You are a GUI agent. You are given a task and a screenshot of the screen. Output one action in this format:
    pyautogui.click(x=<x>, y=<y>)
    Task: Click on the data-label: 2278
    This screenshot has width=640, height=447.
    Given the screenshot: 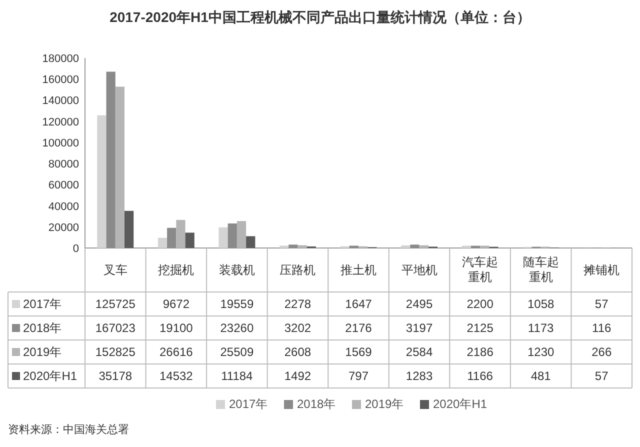 What is the action you would take?
    pyautogui.click(x=298, y=304)
    